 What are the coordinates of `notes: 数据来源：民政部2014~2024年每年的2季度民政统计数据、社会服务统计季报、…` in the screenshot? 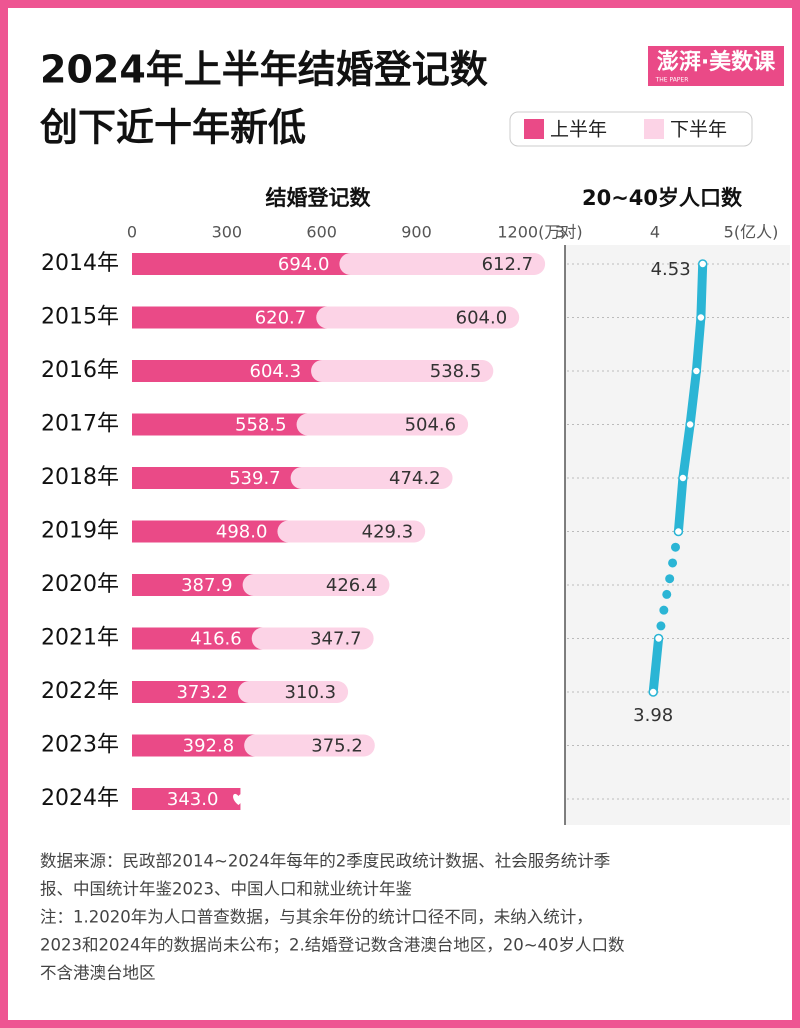 It's located at (332, 917).